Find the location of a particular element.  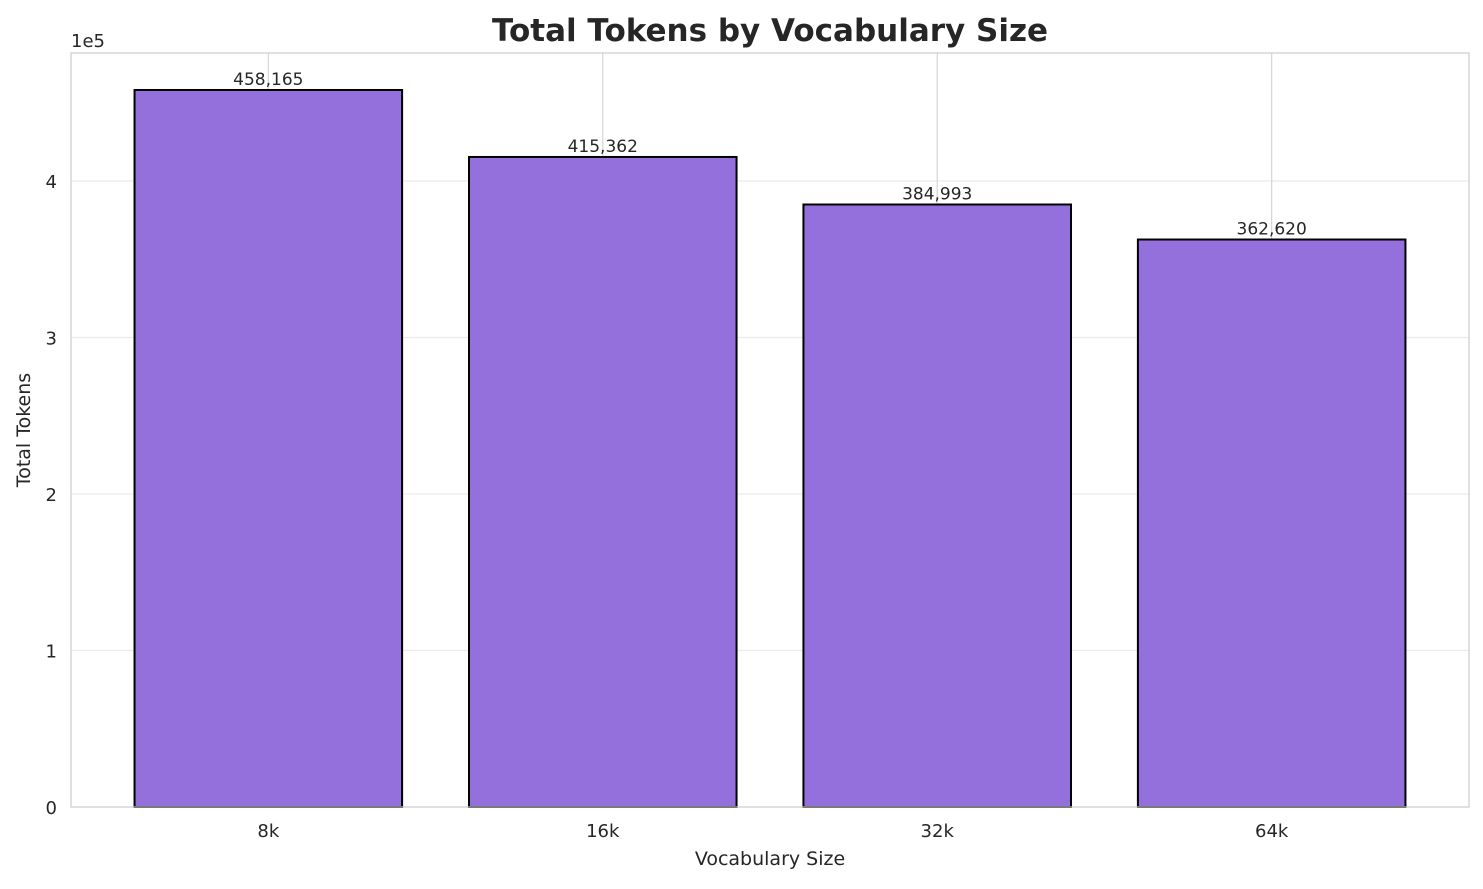

x-tick-label: 32k is located at coordinates (938, 831).